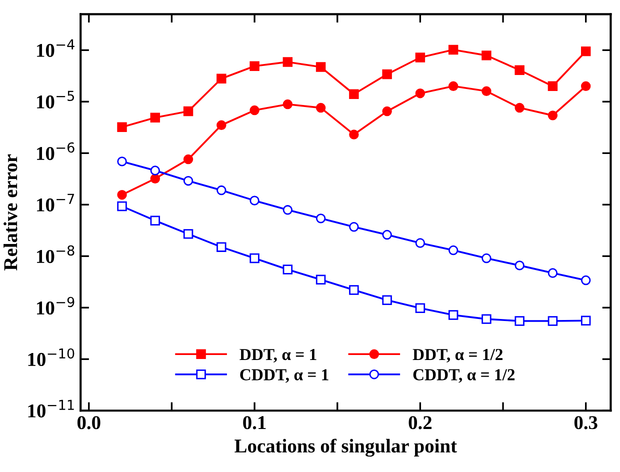 Image resolution: width=620 pixels, height=472 pixels. I want to click on x-tick-label: 0.2, so click(420, 423).